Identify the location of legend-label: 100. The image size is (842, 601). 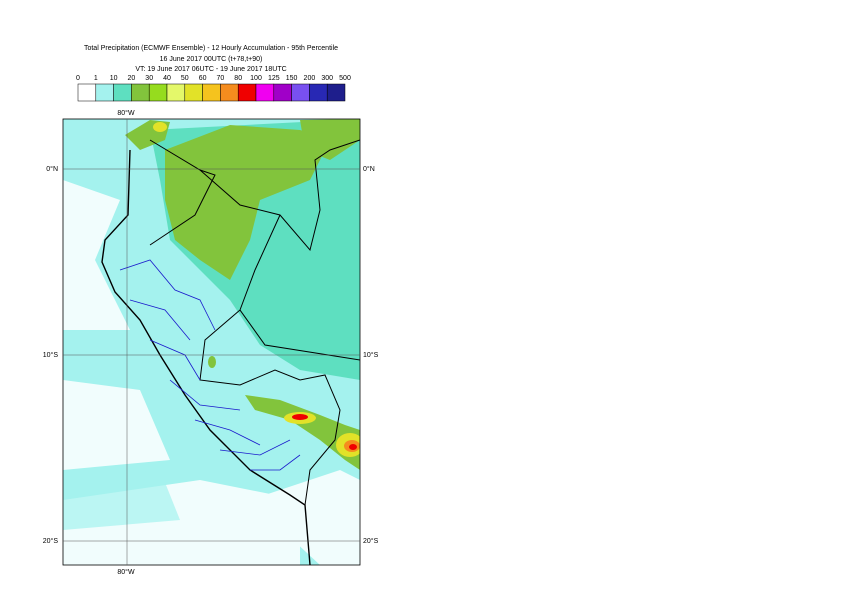
(256, 78).